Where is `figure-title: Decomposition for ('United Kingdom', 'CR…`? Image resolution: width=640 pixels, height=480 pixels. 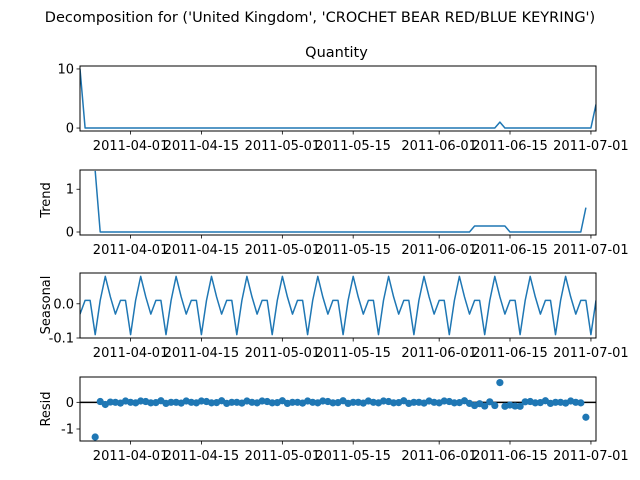 figure-title: Decomposition for ('United Kingdom', 'CR… is located at coordinates (320, 18).